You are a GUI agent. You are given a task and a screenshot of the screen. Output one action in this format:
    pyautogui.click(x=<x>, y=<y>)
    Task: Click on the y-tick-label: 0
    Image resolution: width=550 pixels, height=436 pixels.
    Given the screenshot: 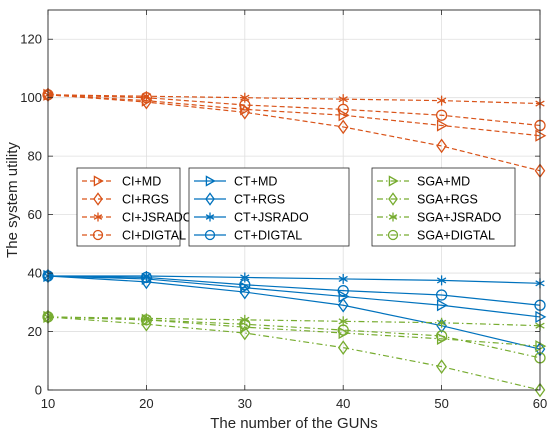 What is the action you would take?
    pyautogui.click(x=38, y=390)
    